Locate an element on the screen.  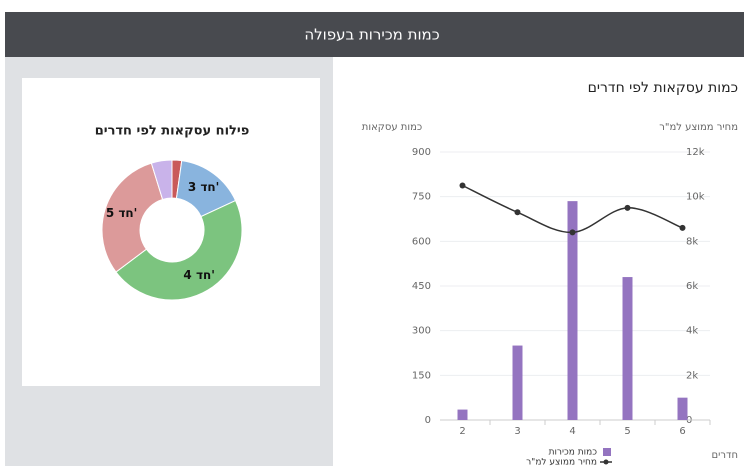
y-tick-label: 600 is located at coordinates (421, 241).